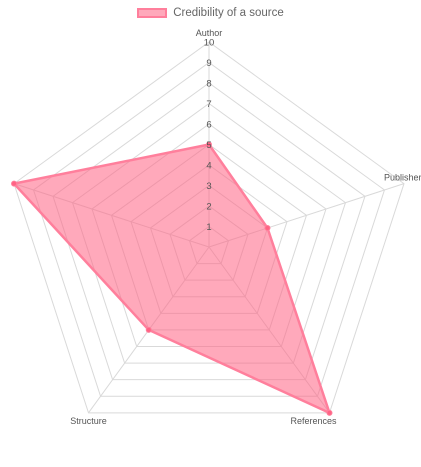  What do you see at coordinates (208, 63) in the screenshot?
I see `tick-label: 9` at bounding box center [208, 63].